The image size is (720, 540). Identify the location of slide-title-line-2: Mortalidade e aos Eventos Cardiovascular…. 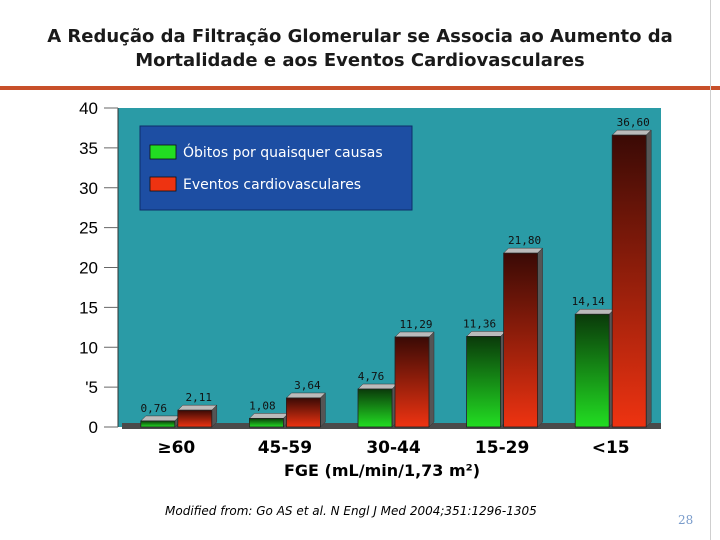
(360, 60).